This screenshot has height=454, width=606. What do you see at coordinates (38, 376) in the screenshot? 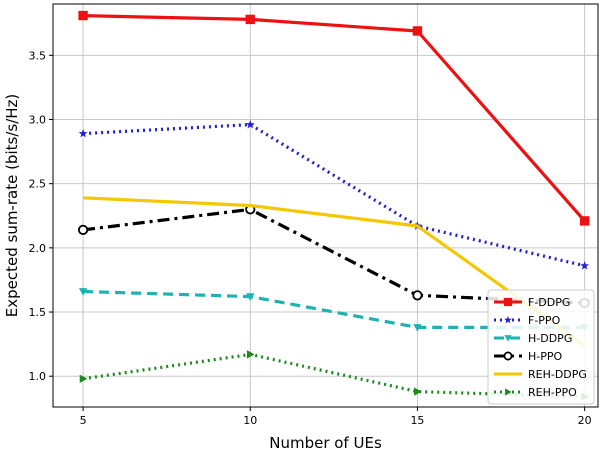
I see `y-tick-label: 1.0` at bounding box center [38, 376].